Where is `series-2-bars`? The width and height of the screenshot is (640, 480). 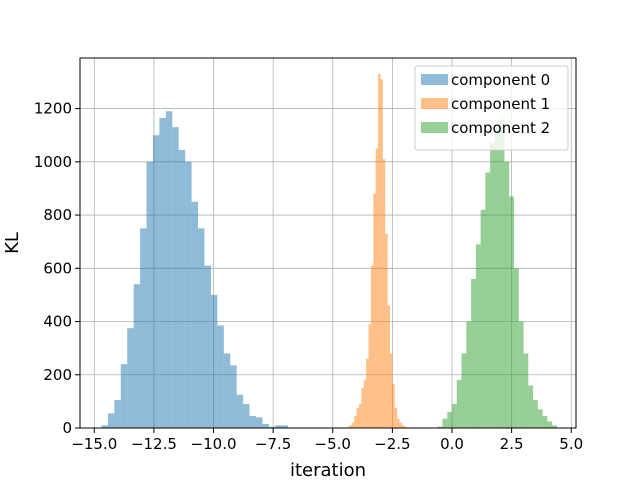
series-2-bars is located at coordinates (497, 274).